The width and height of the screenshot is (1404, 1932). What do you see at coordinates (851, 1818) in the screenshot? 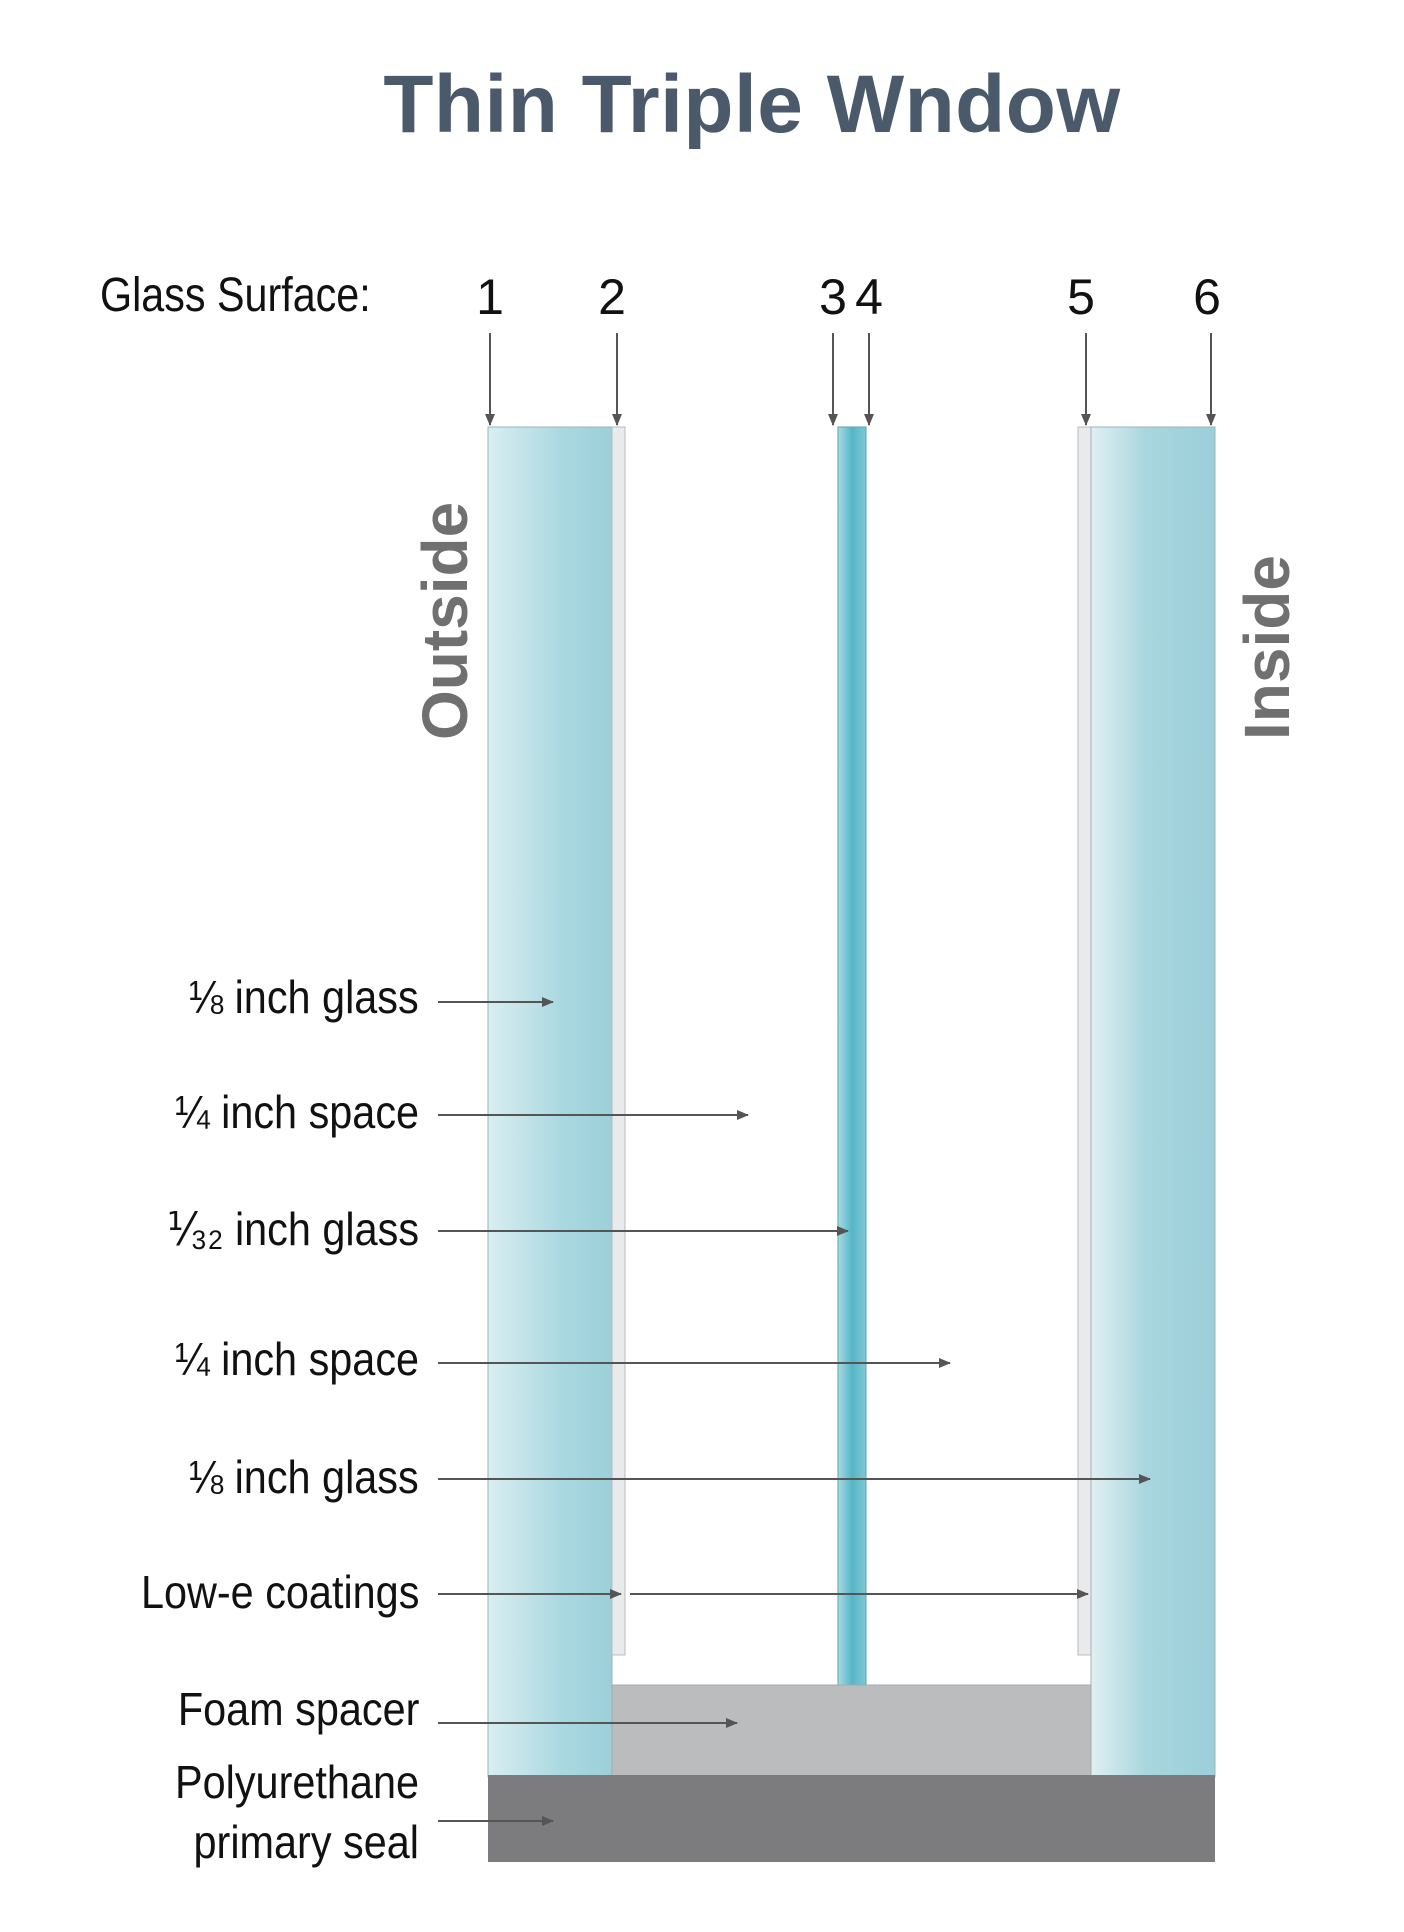
I see `polyurethane-primary-seal` at bounding box center [851, 1818].